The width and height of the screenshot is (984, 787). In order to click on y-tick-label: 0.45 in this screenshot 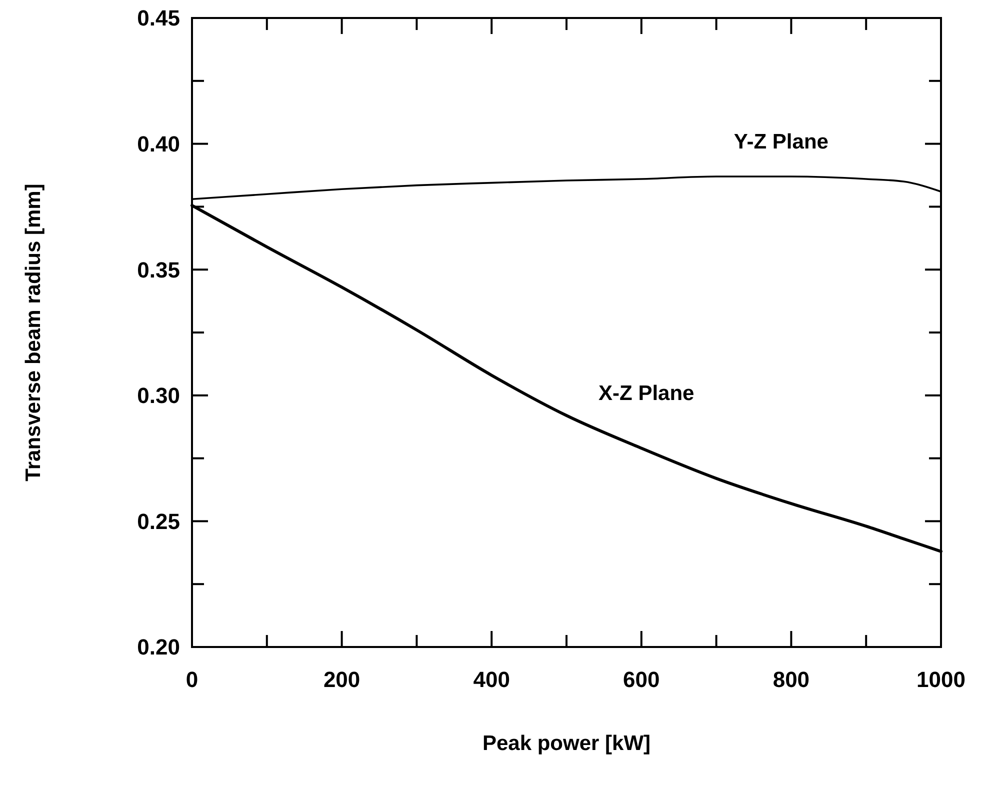, I will do `click(158, 18)`.